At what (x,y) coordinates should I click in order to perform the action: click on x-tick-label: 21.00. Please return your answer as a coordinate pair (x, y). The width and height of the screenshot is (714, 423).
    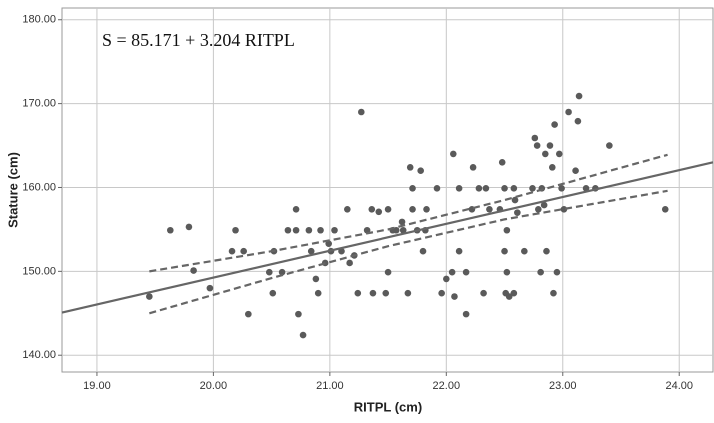
    Looking at the image, I should click on (330, 386).